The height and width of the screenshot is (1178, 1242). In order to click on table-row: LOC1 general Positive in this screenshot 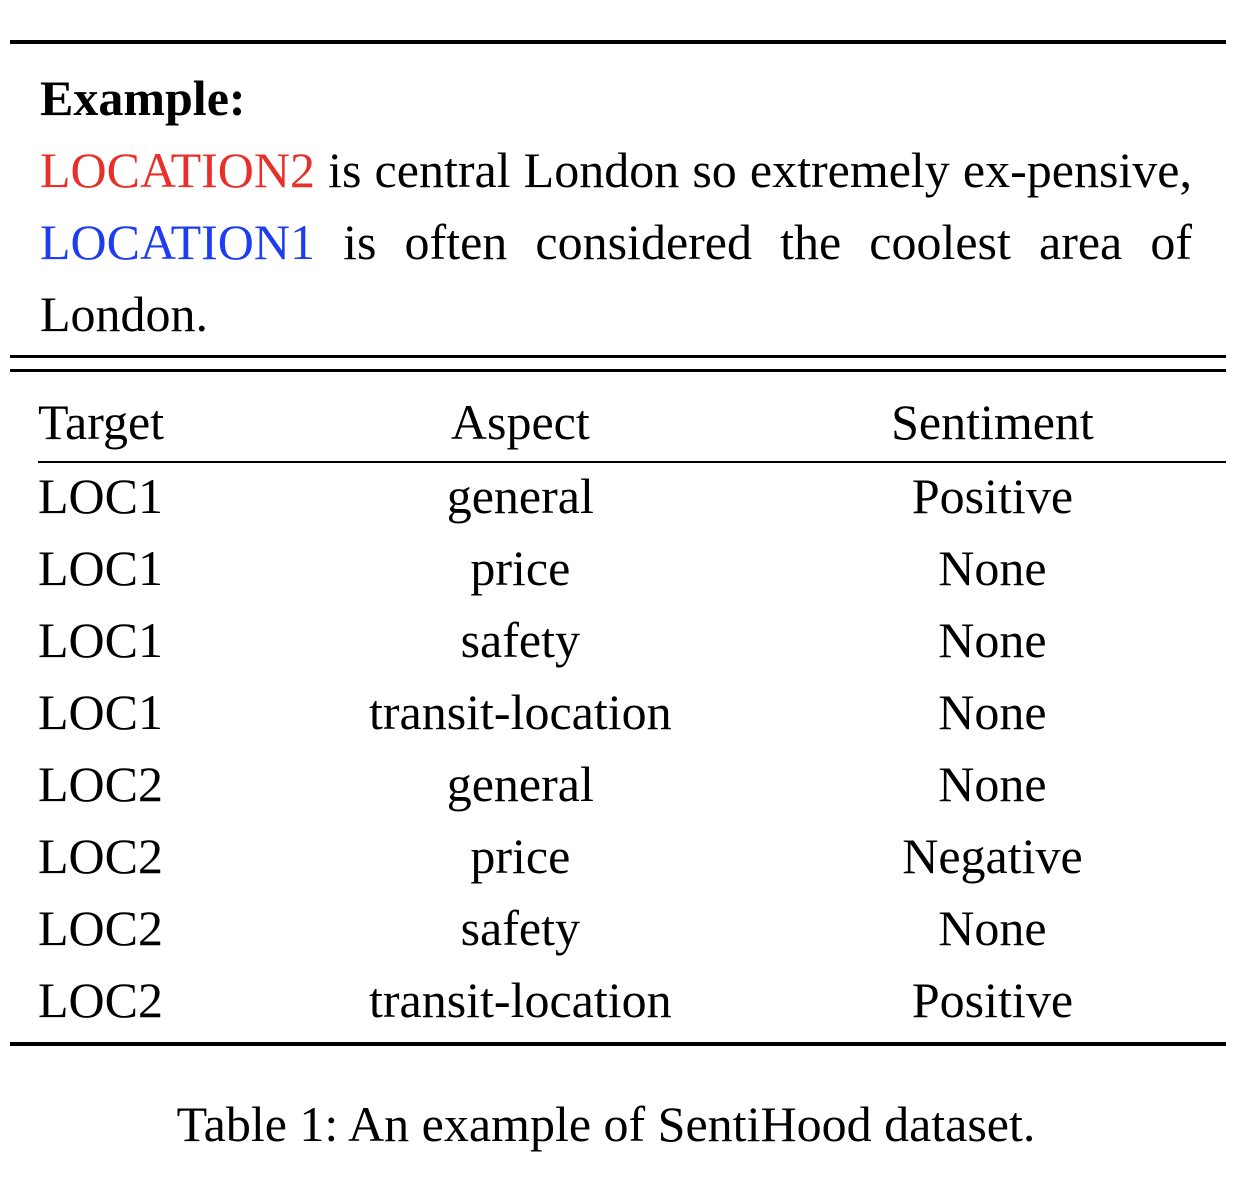, I will do `click(632, 496)`.